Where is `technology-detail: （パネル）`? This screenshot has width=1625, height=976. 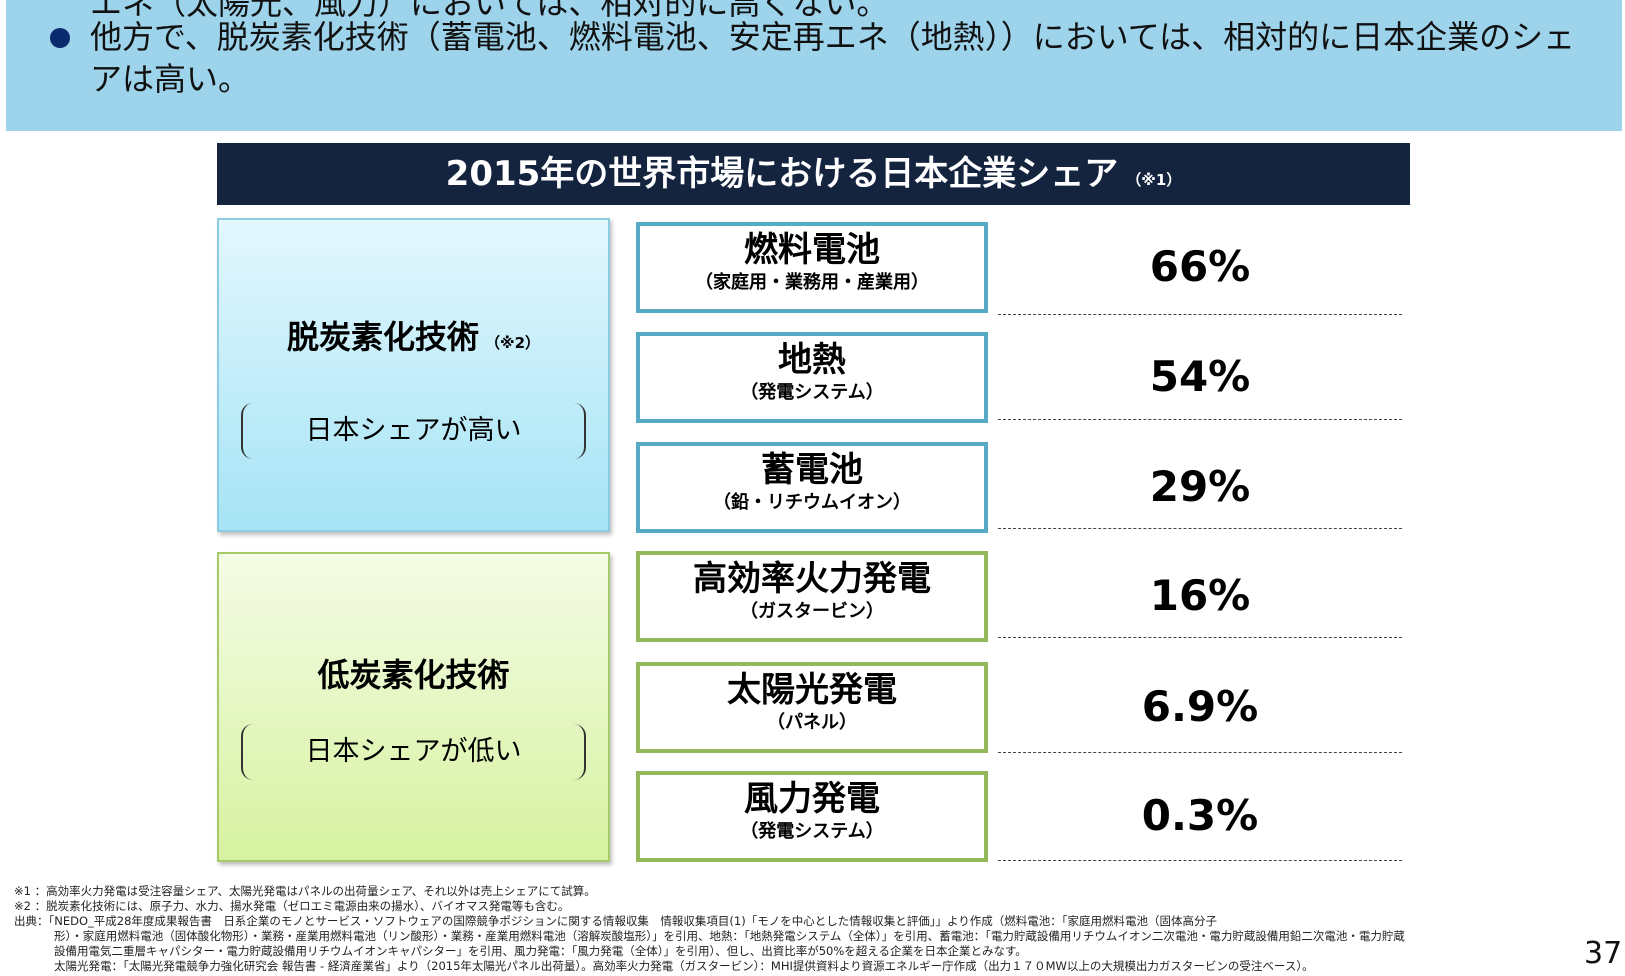 technology-detail: （パネル） is located at coordinates (812, 722).